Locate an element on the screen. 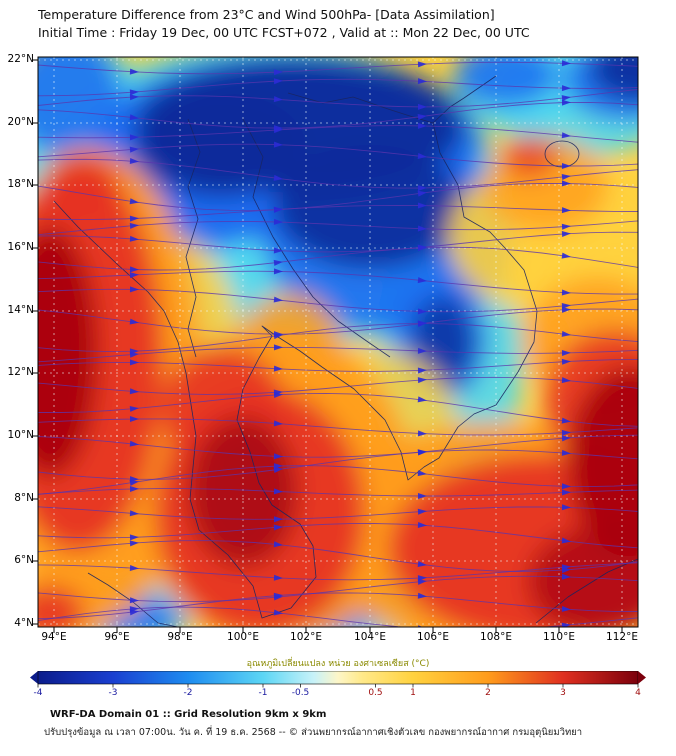 This screenshot has height=756, width=676. colorbar is located at coordinates (338, 679).